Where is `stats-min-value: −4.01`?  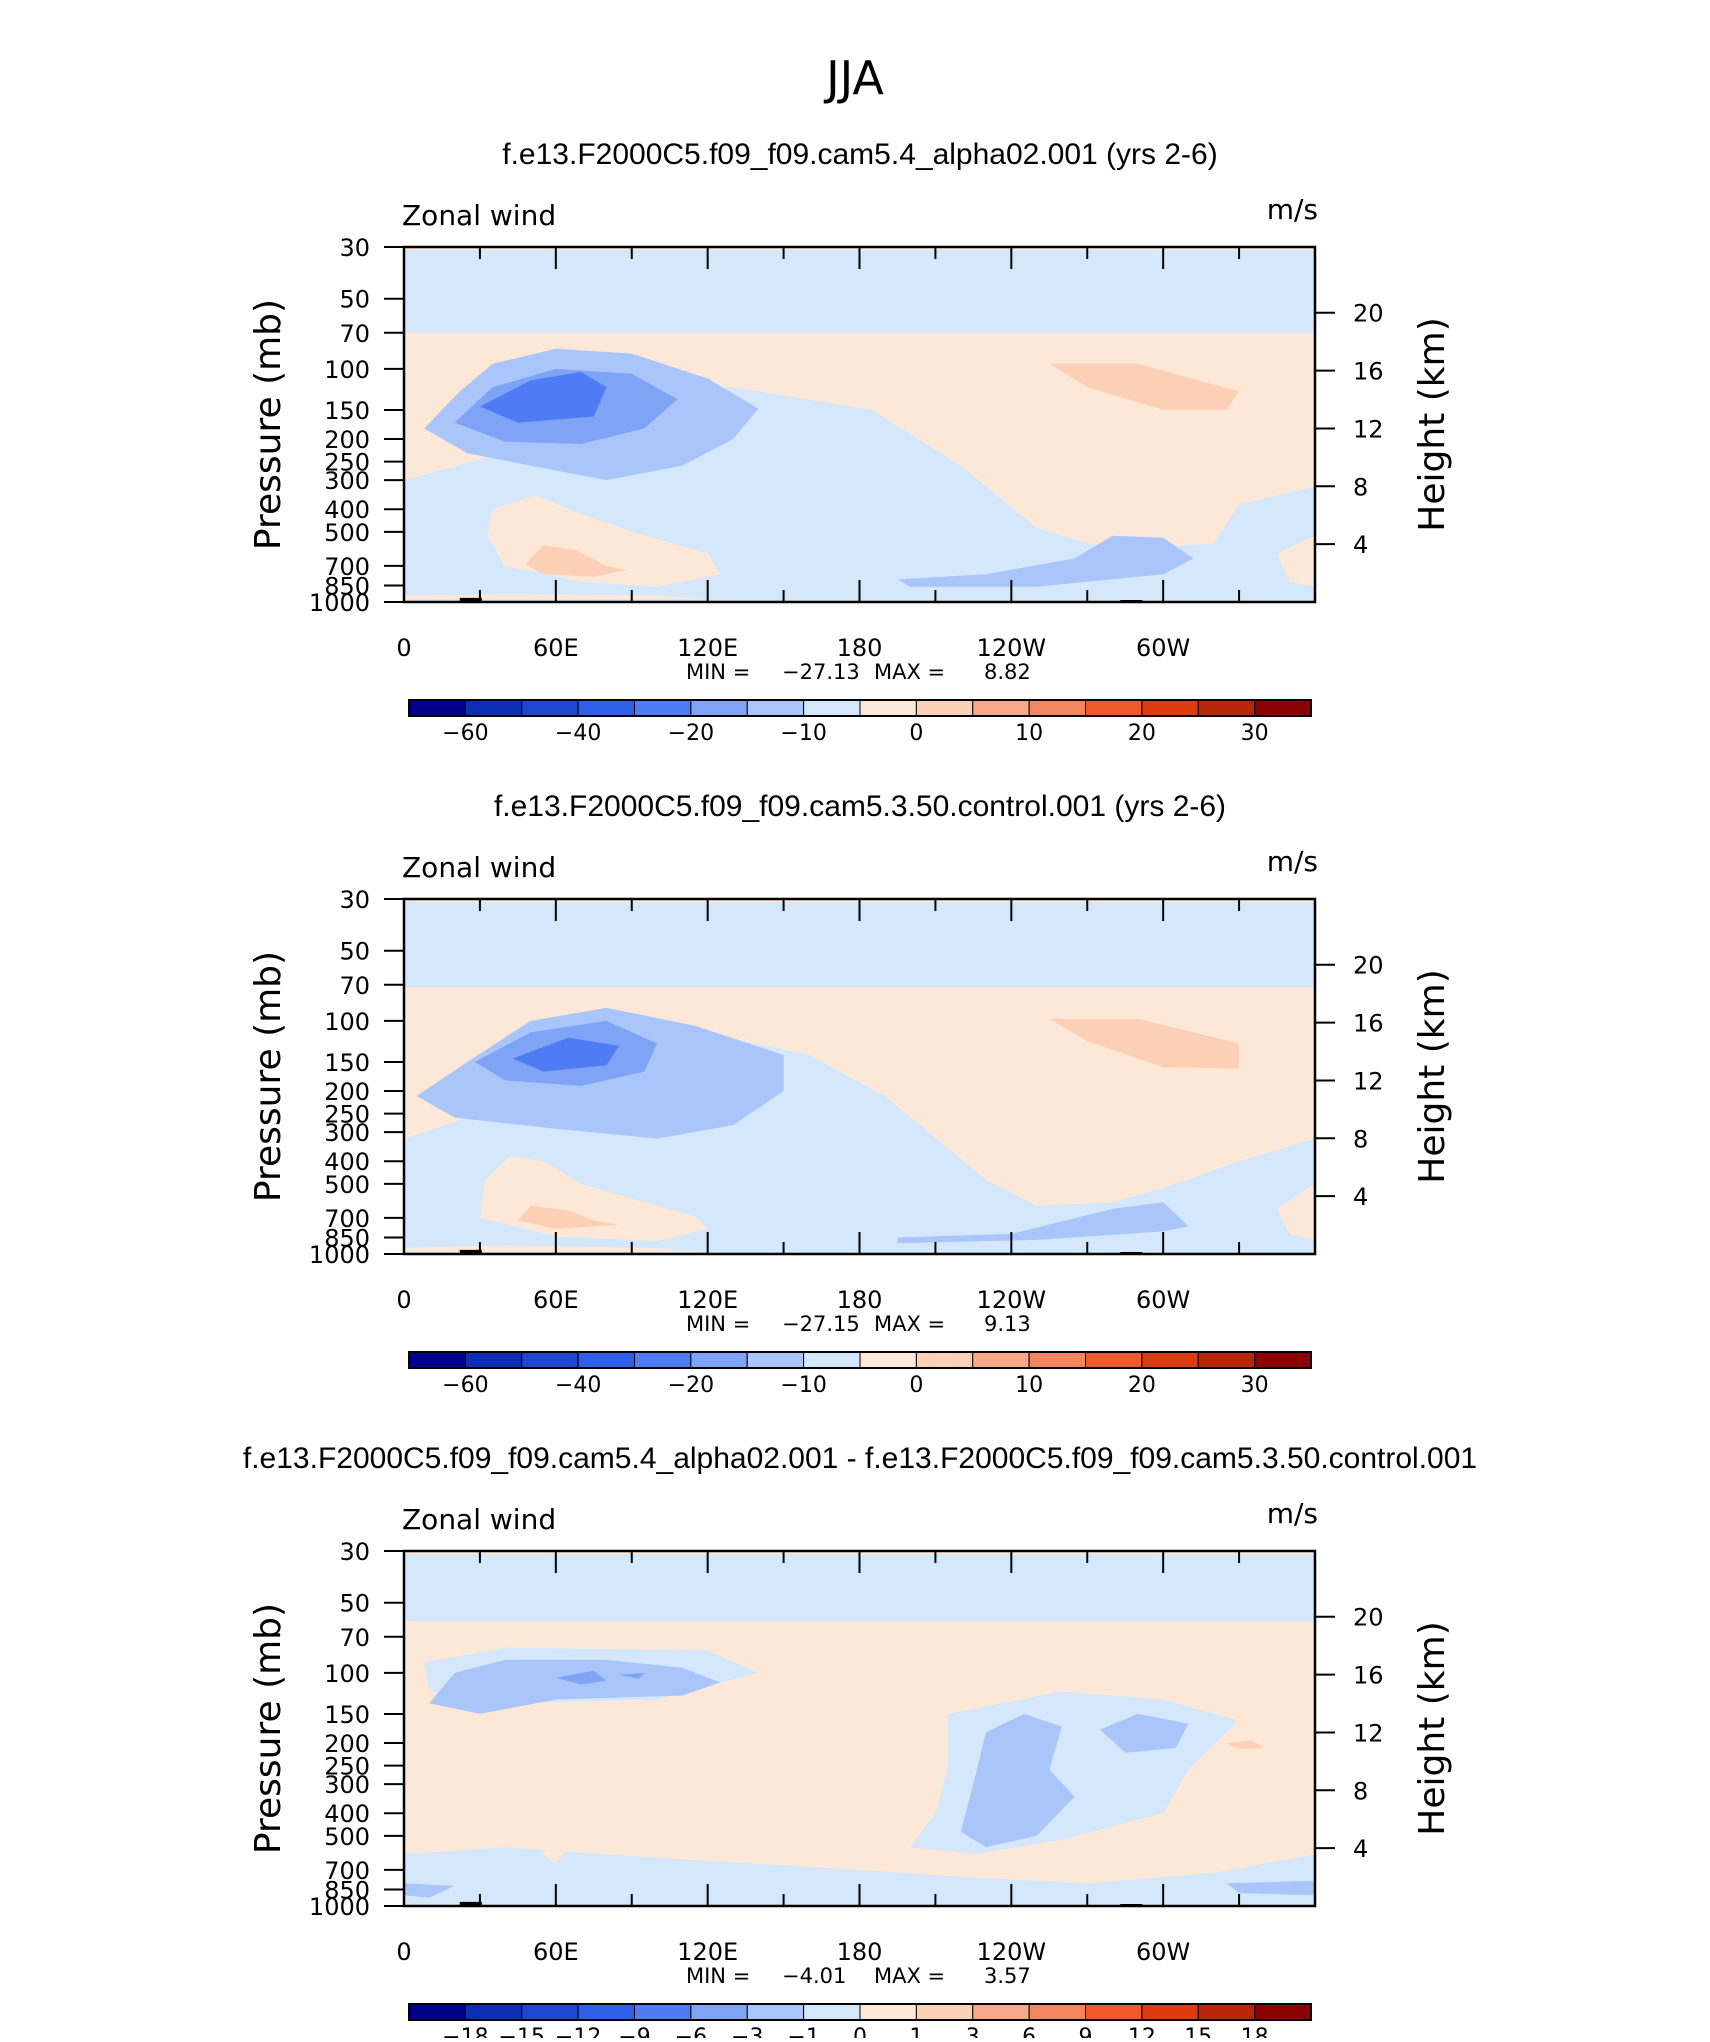 stats-min-value: −4.01 is located at coordinates (814, 1976).